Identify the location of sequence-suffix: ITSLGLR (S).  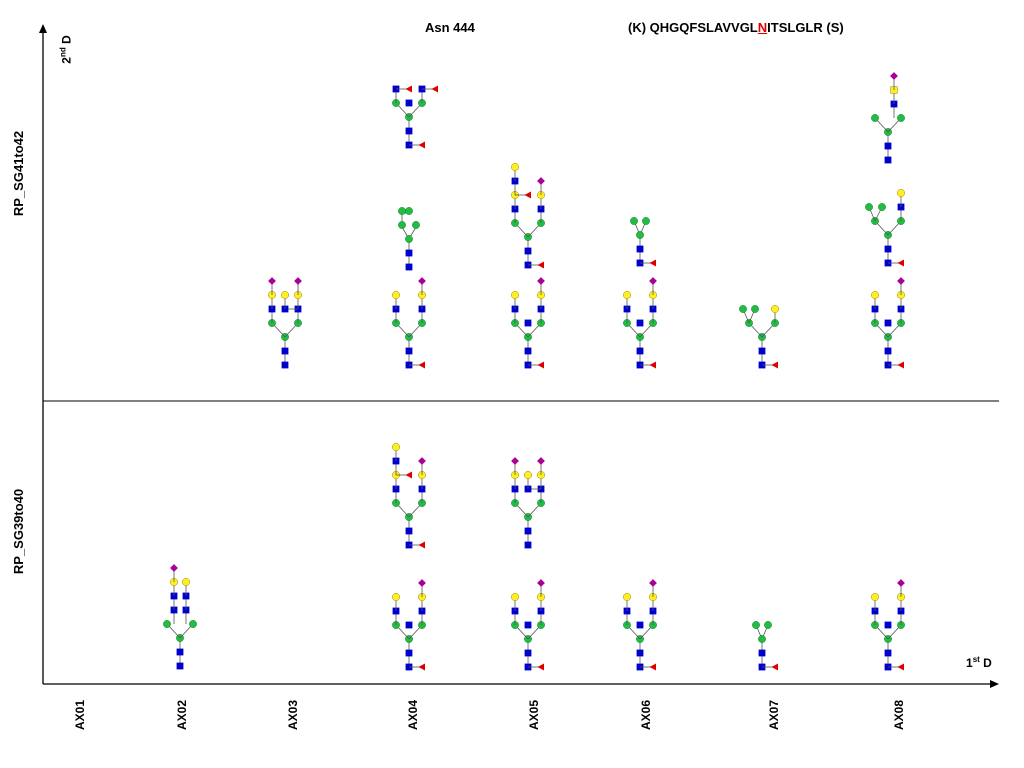
(805, 27).